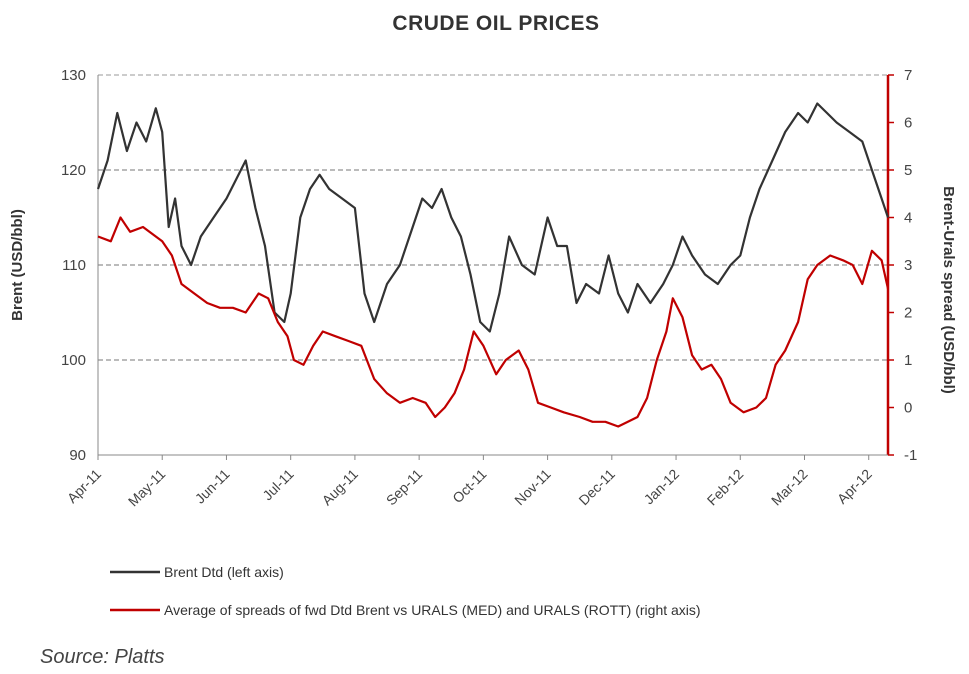 The image size is (969, 674). Describe the element at coordinates (662, 487) in the screenshot. I see `x-tick-label: Jan-12` at that location.